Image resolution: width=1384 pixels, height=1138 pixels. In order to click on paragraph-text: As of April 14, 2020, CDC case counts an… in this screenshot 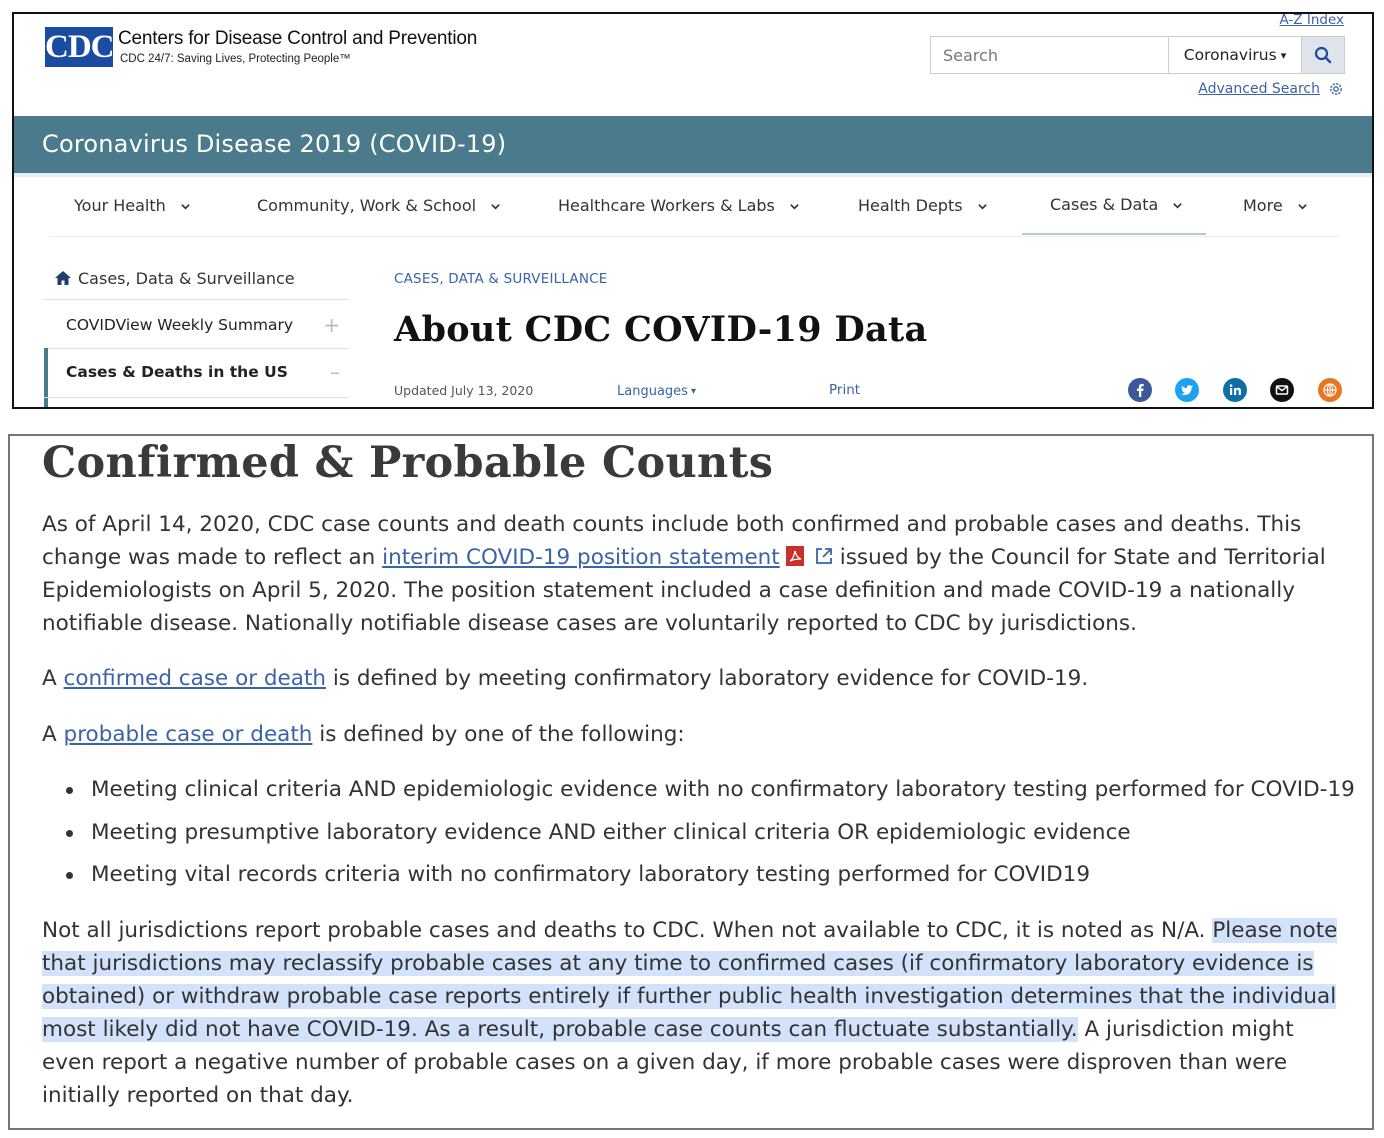, I will do `click(672, 541)`.